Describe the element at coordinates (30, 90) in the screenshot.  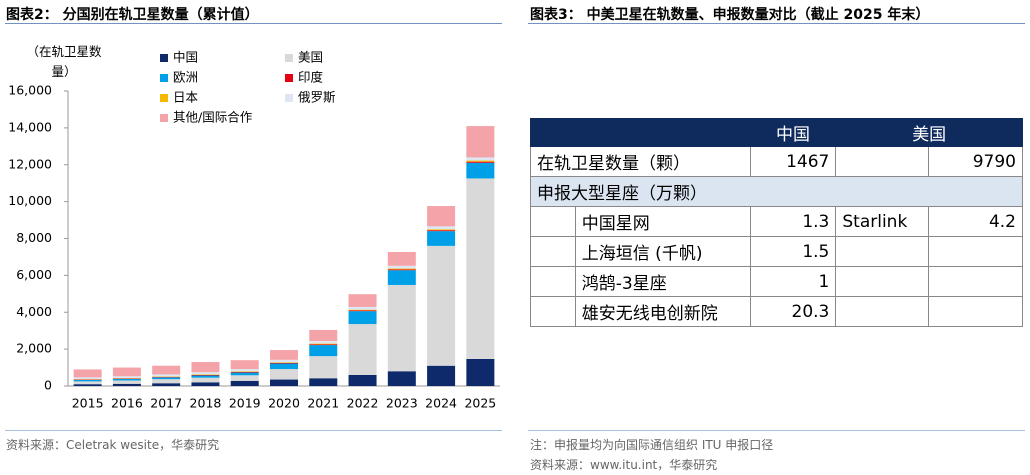
I see `y-tick-label: 16,000` at that location.